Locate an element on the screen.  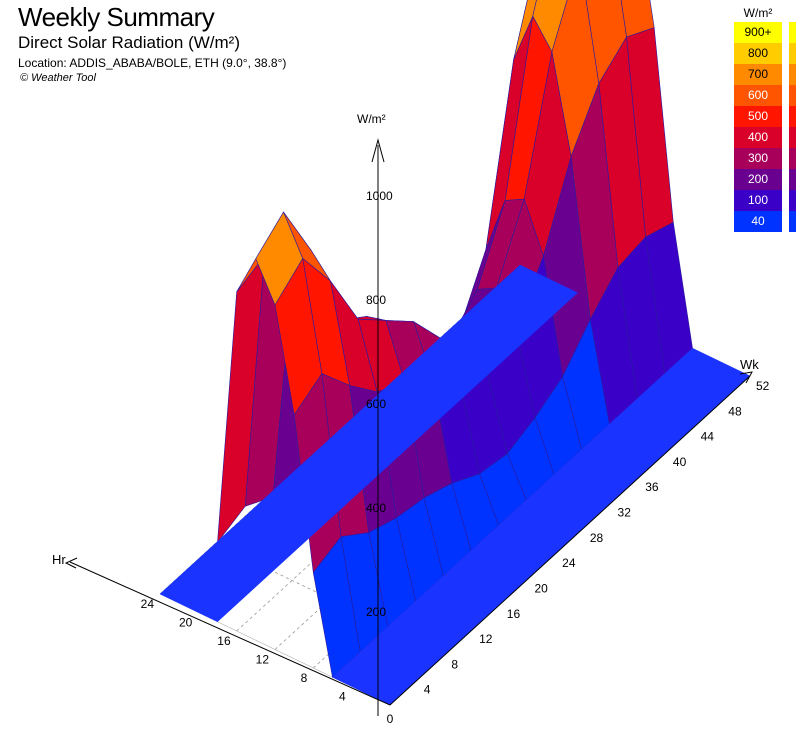
week-axis-label: Wk is located at coordinates (749, 364).